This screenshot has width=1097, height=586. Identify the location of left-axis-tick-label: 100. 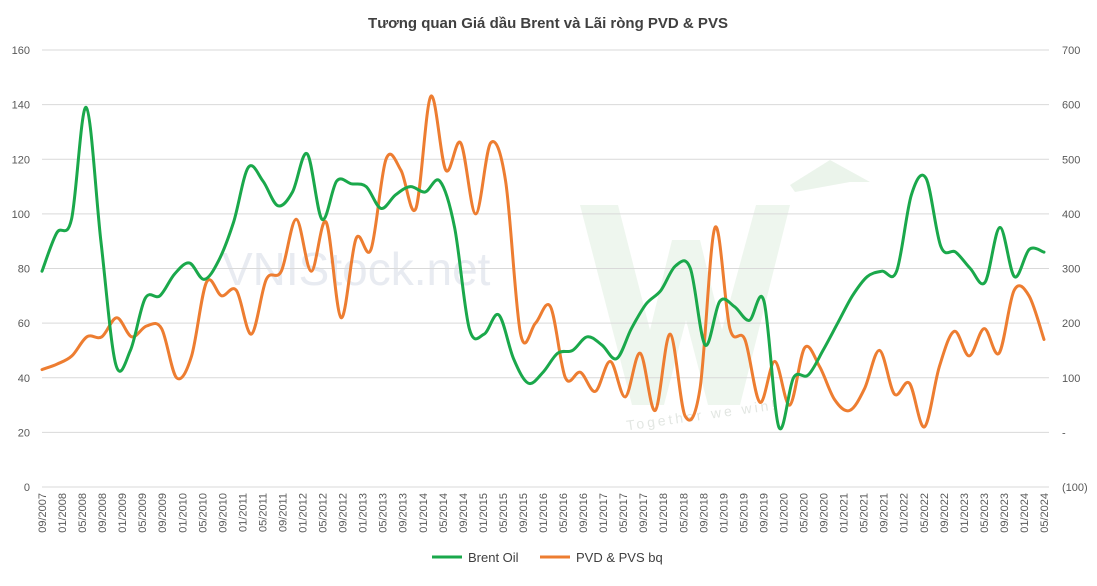
(21, 215).